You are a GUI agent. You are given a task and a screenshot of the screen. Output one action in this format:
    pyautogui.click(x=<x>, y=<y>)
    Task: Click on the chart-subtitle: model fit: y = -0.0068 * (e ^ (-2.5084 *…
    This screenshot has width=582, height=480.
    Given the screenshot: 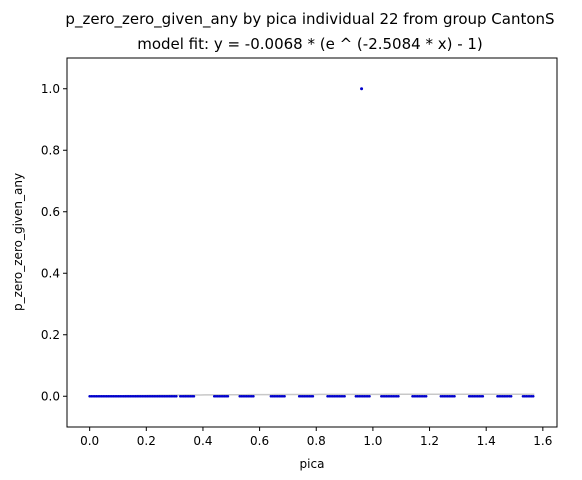 What is the action you would take?
    pyautogui.click(x=310, y=44)
    